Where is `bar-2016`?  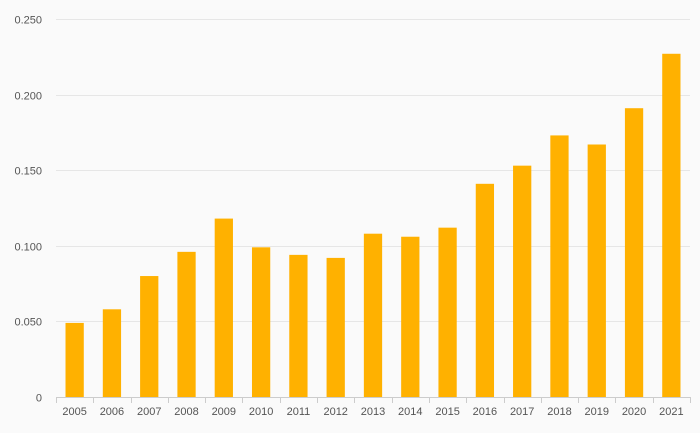
bar-2016 is located at coordinates (485, 290).